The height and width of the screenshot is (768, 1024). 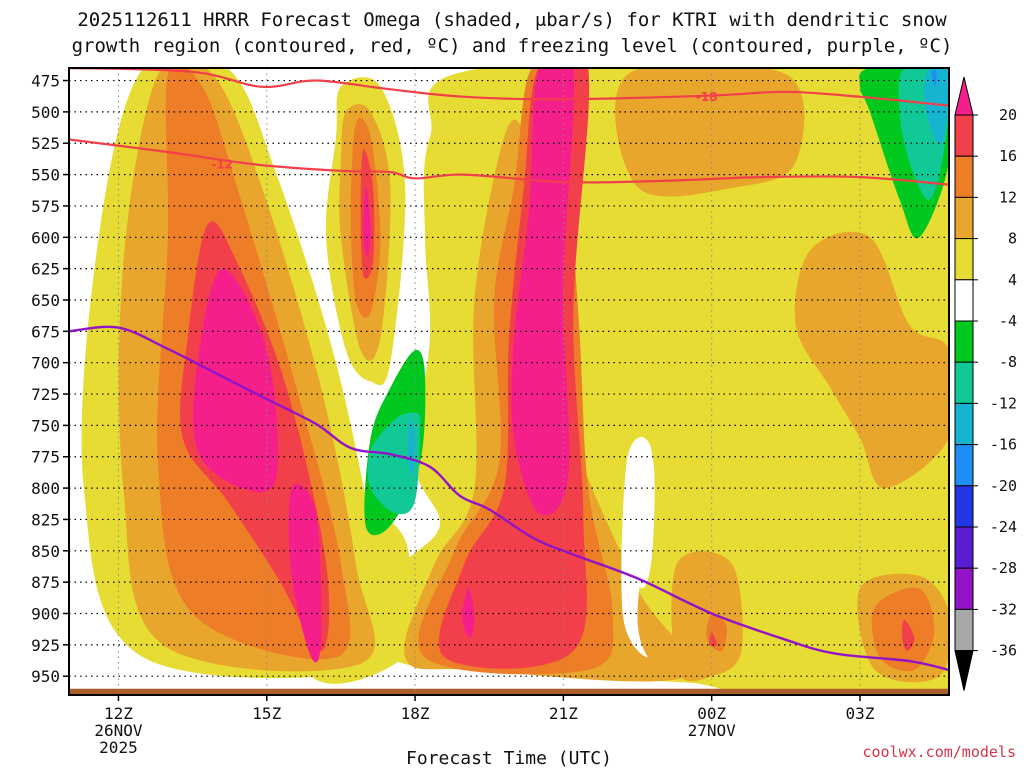 I want to click on x-tick-label: 27NOV, so click(x=712, y=730).